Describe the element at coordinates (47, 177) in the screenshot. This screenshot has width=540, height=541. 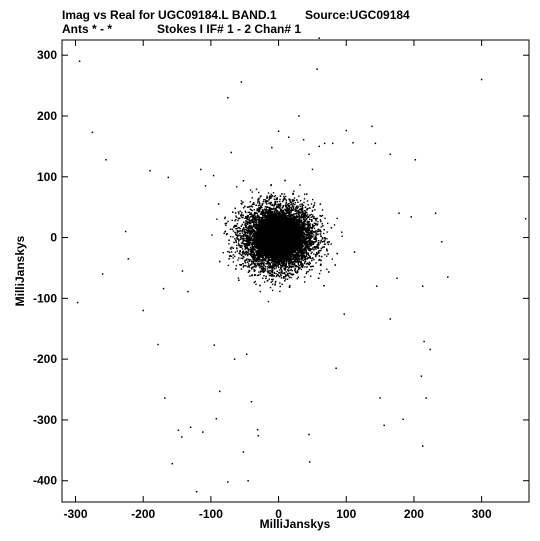
I see `y-tick-label: 100` at that location.